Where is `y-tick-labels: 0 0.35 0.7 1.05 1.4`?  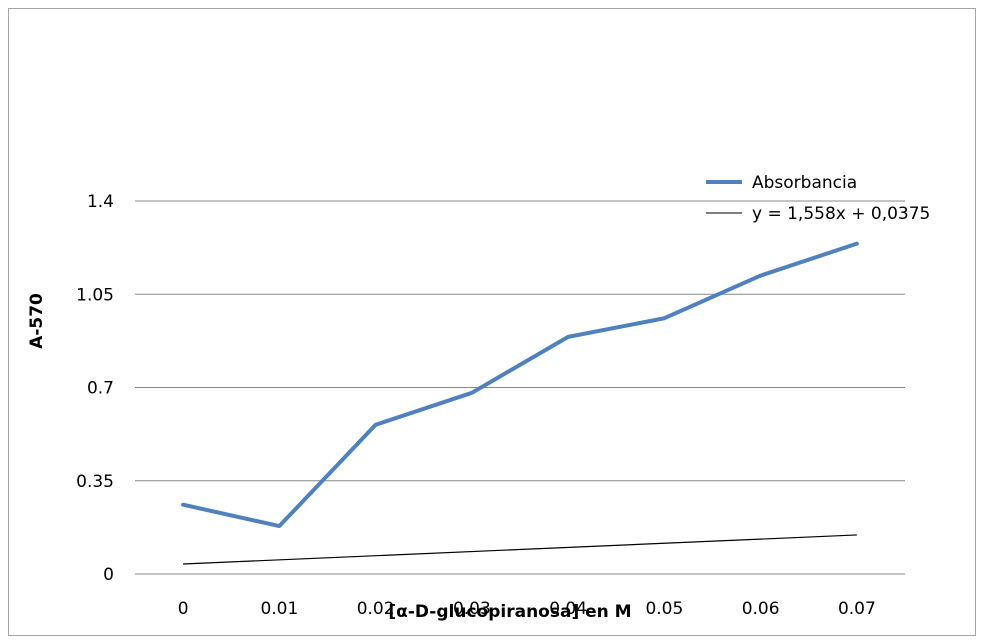
y-tick-labels: 0 0.35 0.7 1.05 1.4 is located at coordinates (95, 388).